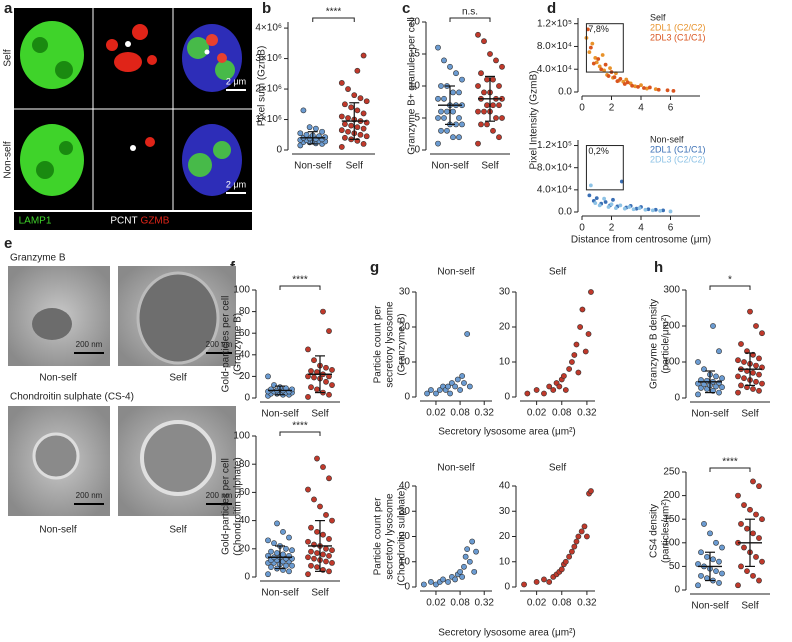 This screenshot has width=792, height=642. Describe the element at coordinates (8, 8) in the screenshot. I see `panel-label: a` at that location.